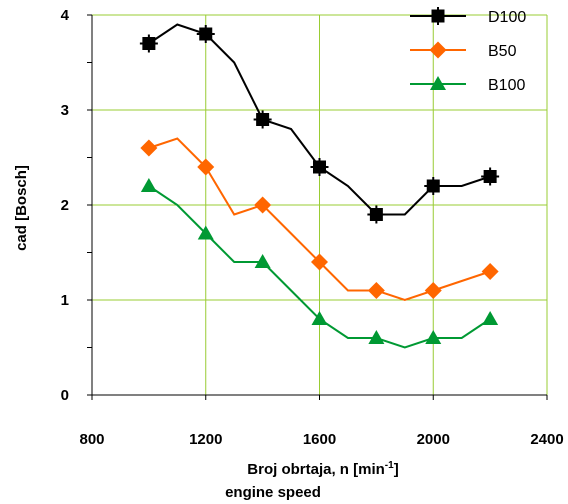 The width and height of the screenshot is (568, 504). What do you see at coordinates (91, 439) in the screenshot?
I see `x-tick-label: 800` at bounding box center [91, 439].